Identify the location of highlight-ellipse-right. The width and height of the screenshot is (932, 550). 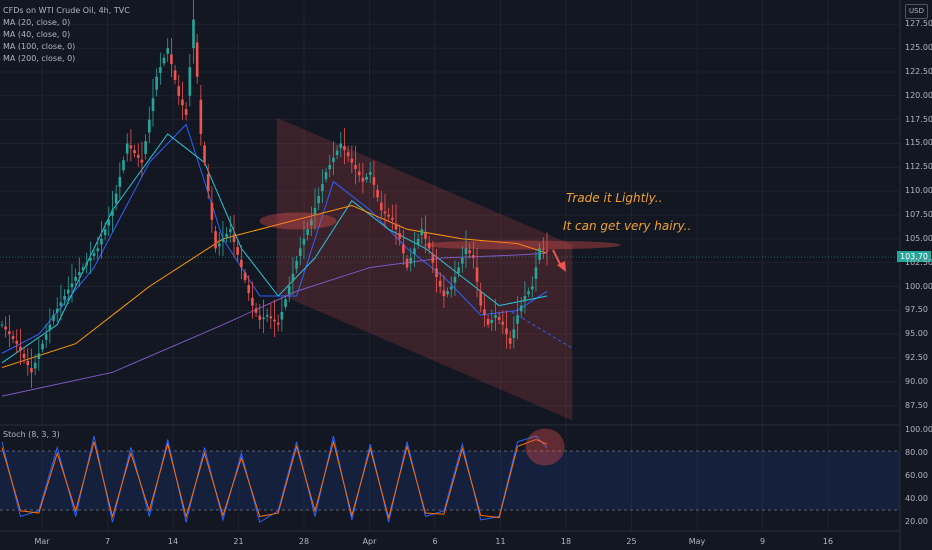
(522, 245).